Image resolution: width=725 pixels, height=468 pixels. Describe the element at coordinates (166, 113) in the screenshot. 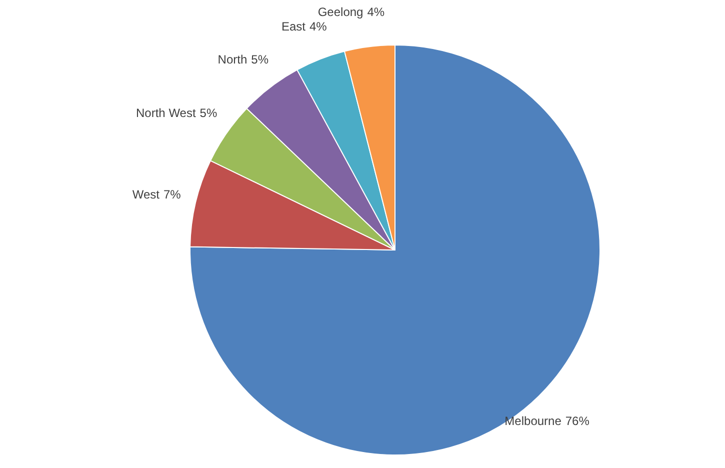

I see `slice-label: North West` at that location.